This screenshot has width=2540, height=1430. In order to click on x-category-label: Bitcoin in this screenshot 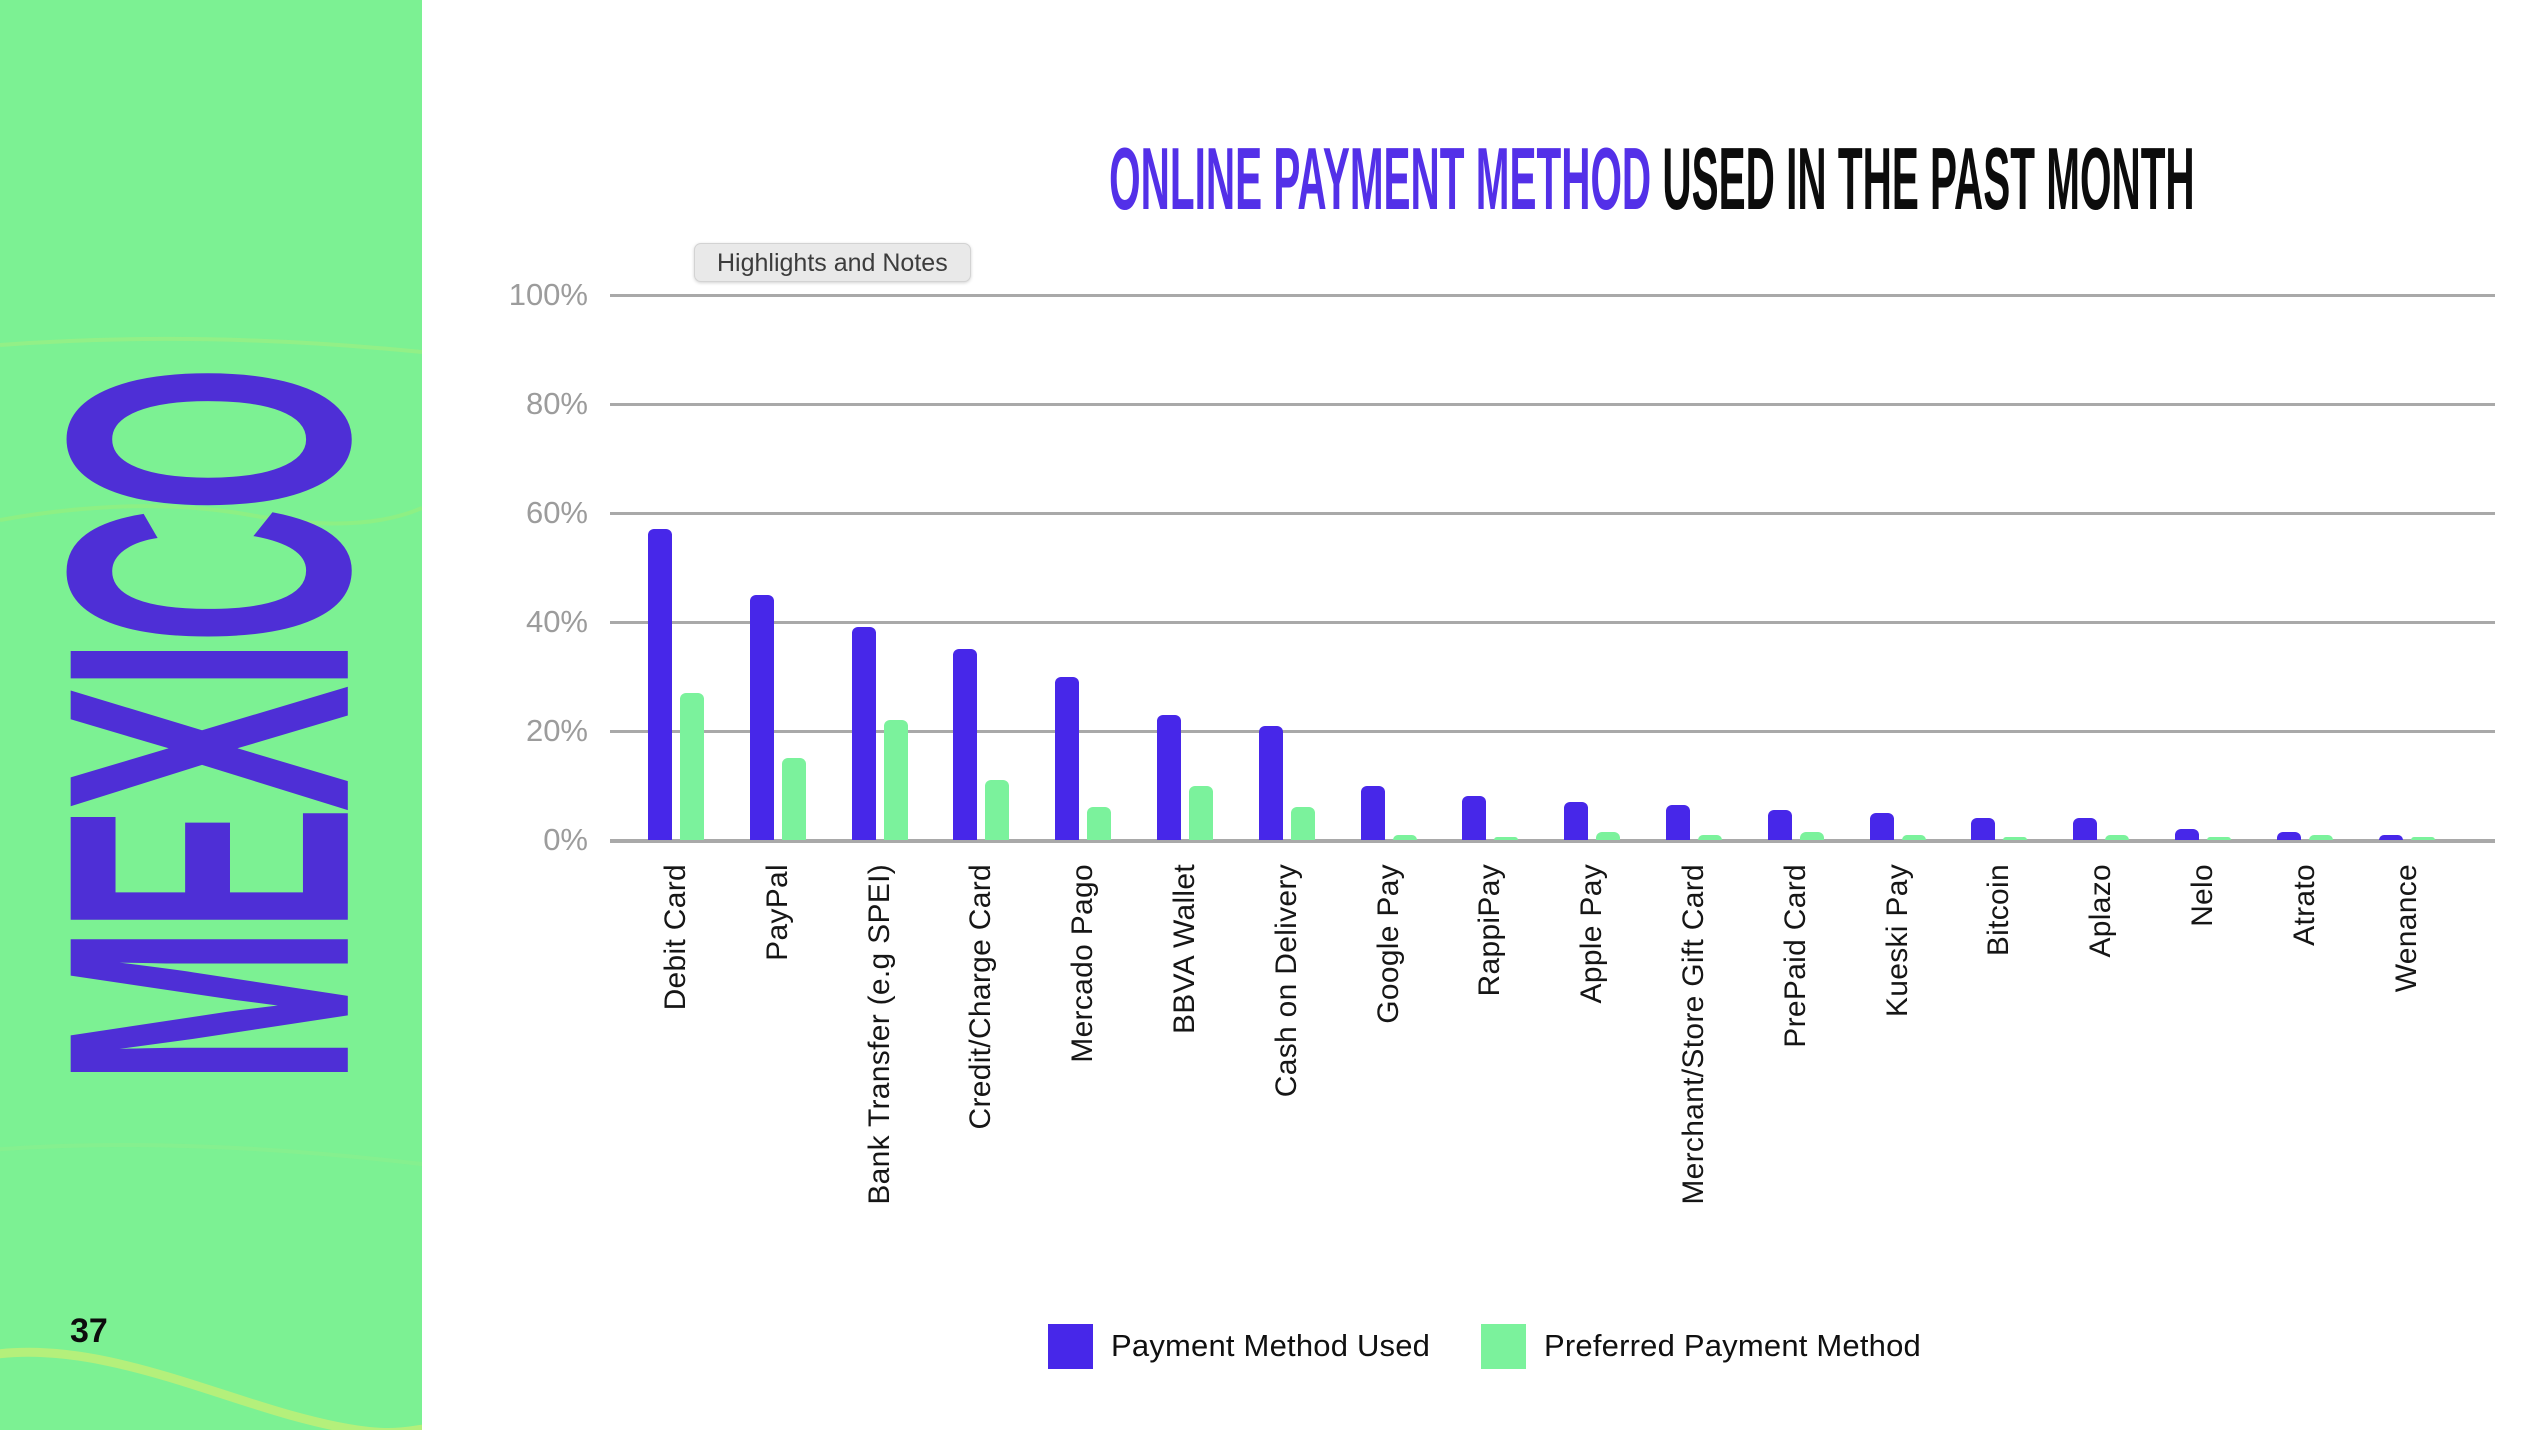, I will do `click(1999, 910)`.